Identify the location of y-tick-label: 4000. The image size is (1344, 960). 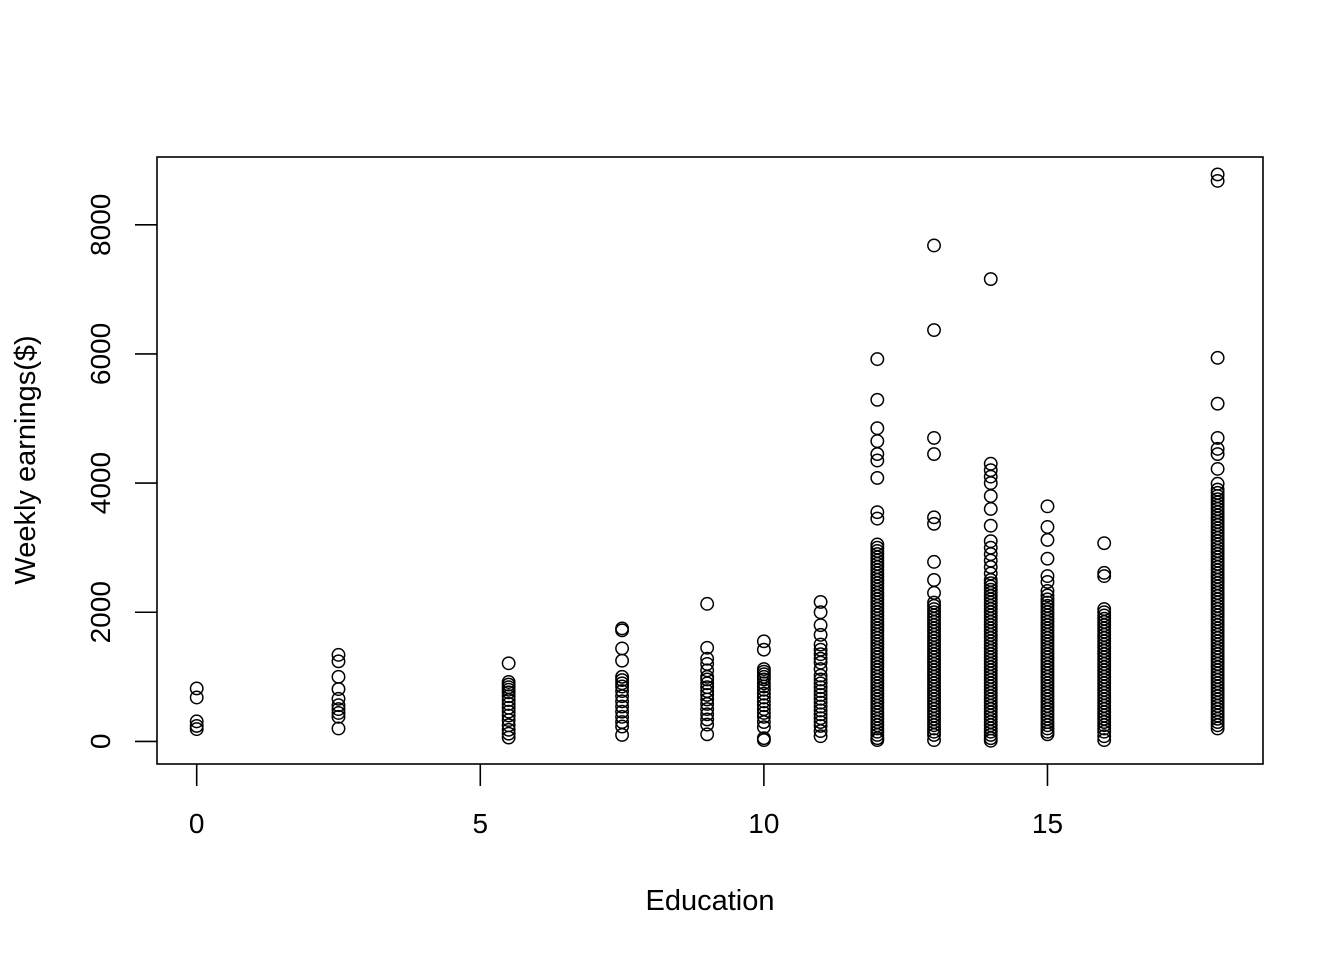
(100, 483).